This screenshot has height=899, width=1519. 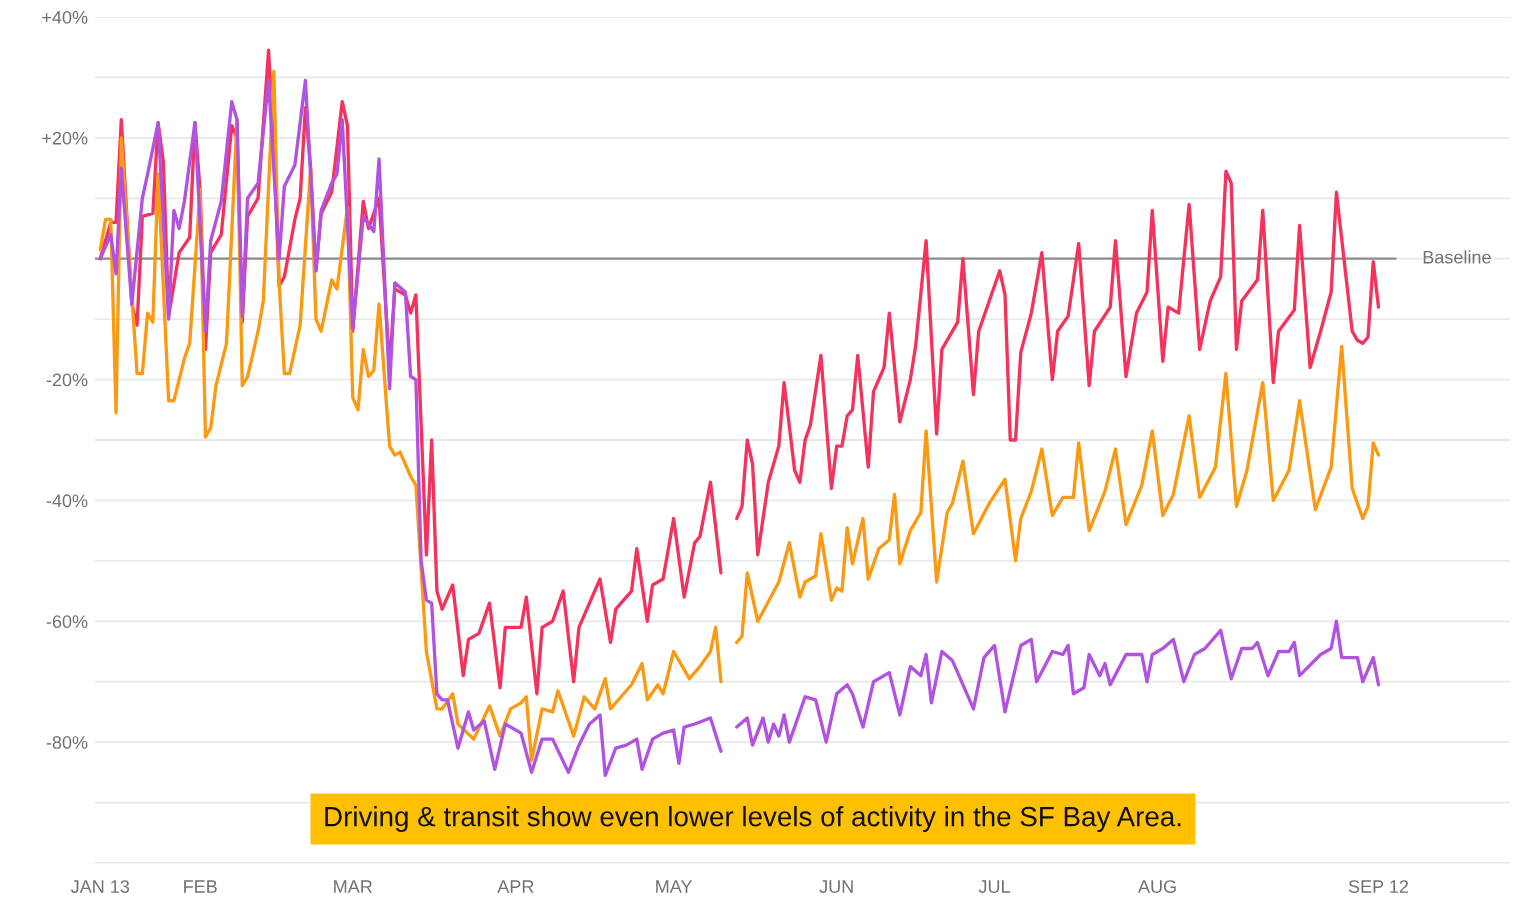 I want to click on y-tick-label: +40%, so click(x=65, y=17).